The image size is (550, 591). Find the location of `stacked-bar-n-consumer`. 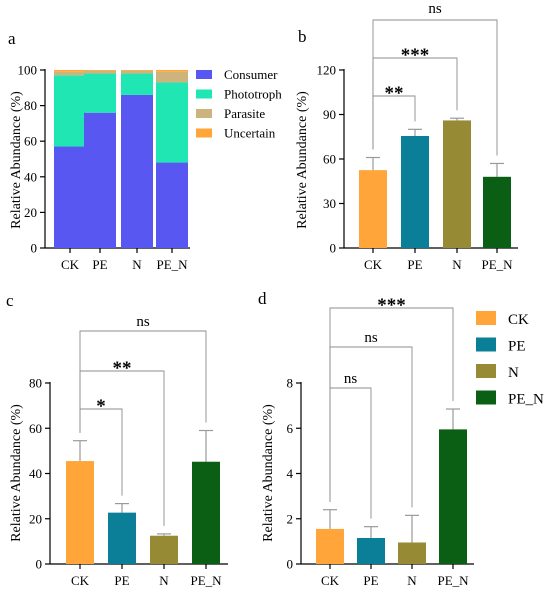

stacked-bar-n-consumer is located at coordinates (137, 171).